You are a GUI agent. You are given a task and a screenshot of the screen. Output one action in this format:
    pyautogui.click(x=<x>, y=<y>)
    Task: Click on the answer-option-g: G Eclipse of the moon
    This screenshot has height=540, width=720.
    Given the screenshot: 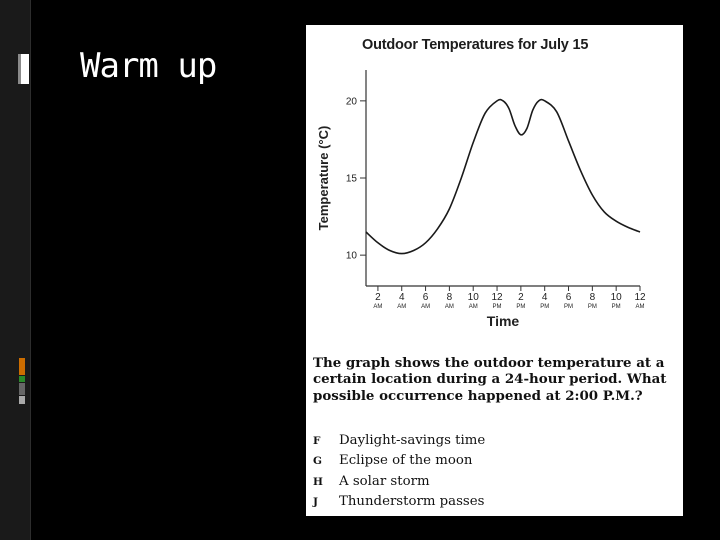 What is the action you would take?
    pyautogui.click(x=392, y=460)
    